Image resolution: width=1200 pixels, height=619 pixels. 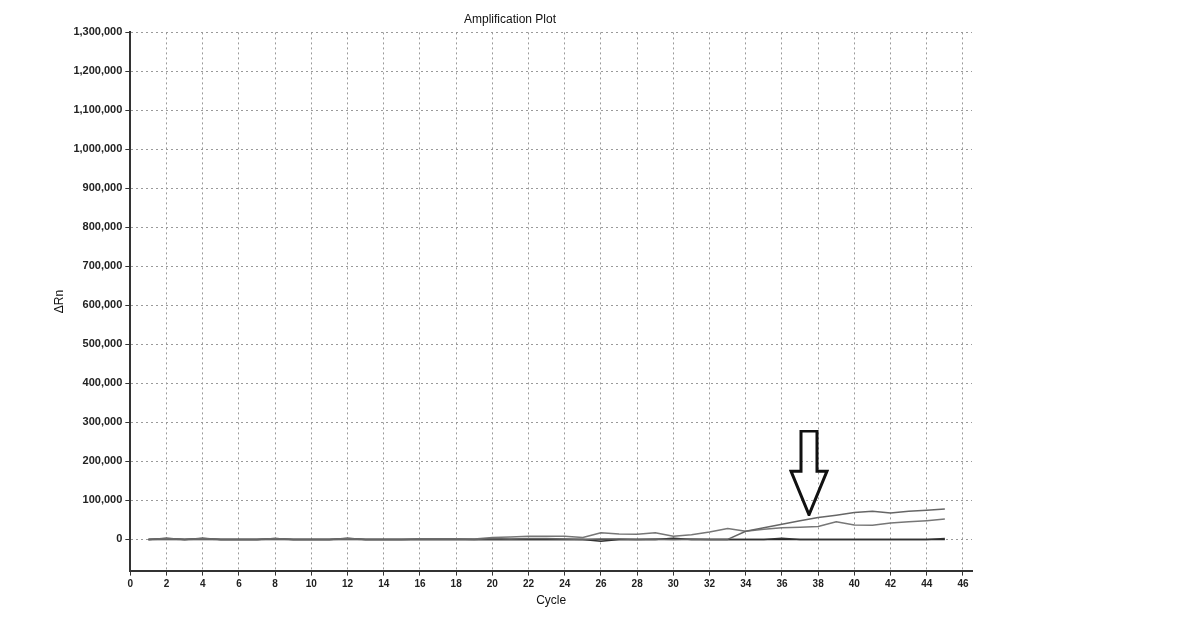 I want to click on x-tick-label: 6, so click(x=239, y=584).